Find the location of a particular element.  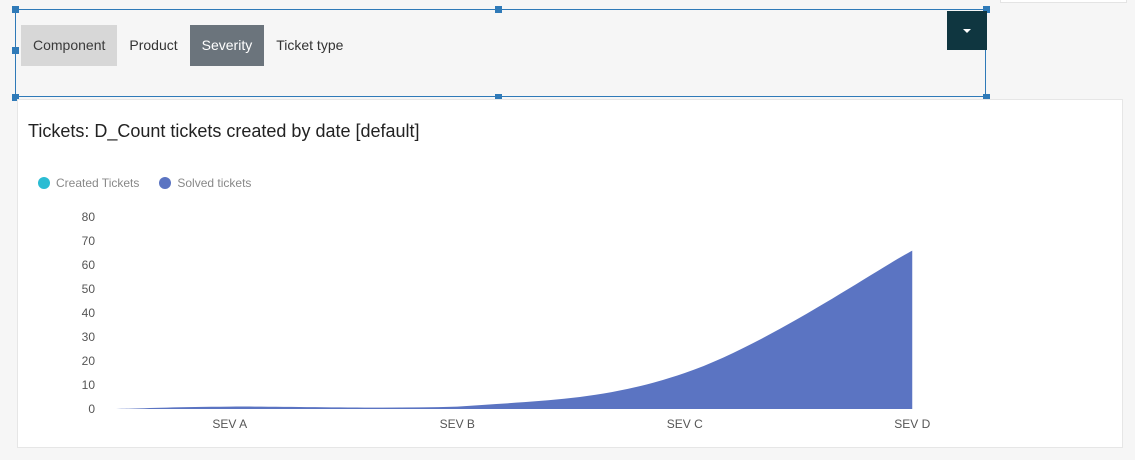

dropdown-button is located at coordinates (967, 30).